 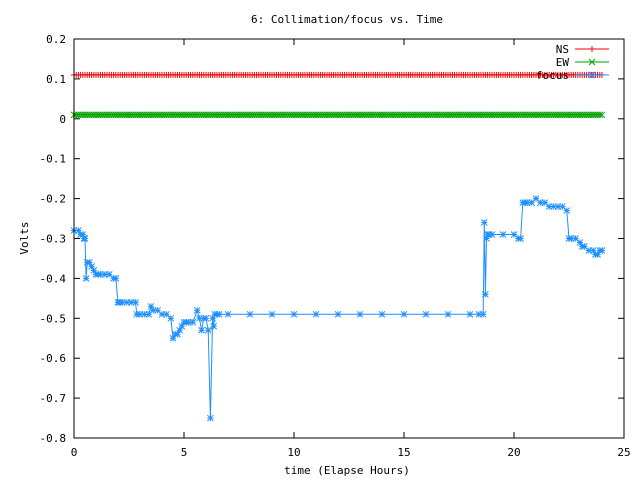 What do you see at coordinates (592, 62) in the screenshot?
I see `legend-marker-ew` at bounding box center [592, 62].